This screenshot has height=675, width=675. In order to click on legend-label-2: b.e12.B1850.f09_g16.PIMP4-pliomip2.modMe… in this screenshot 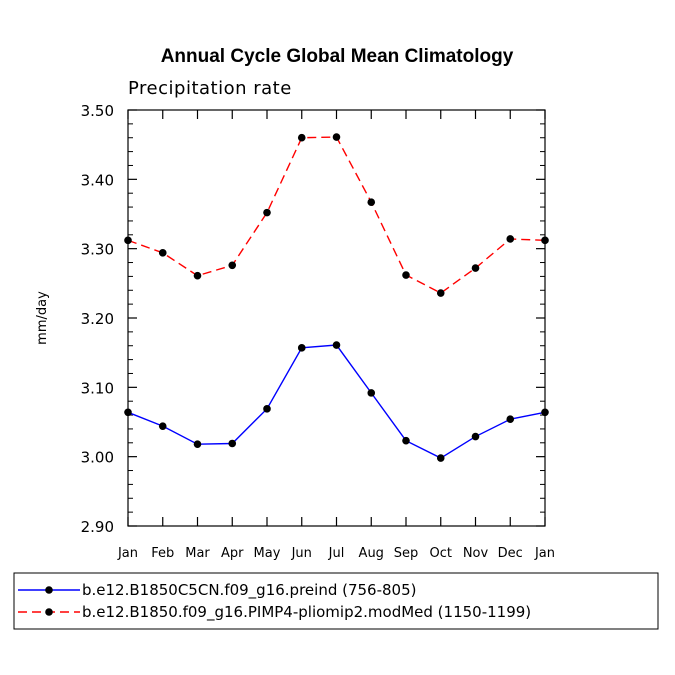, I will do `click(306, 612)`.